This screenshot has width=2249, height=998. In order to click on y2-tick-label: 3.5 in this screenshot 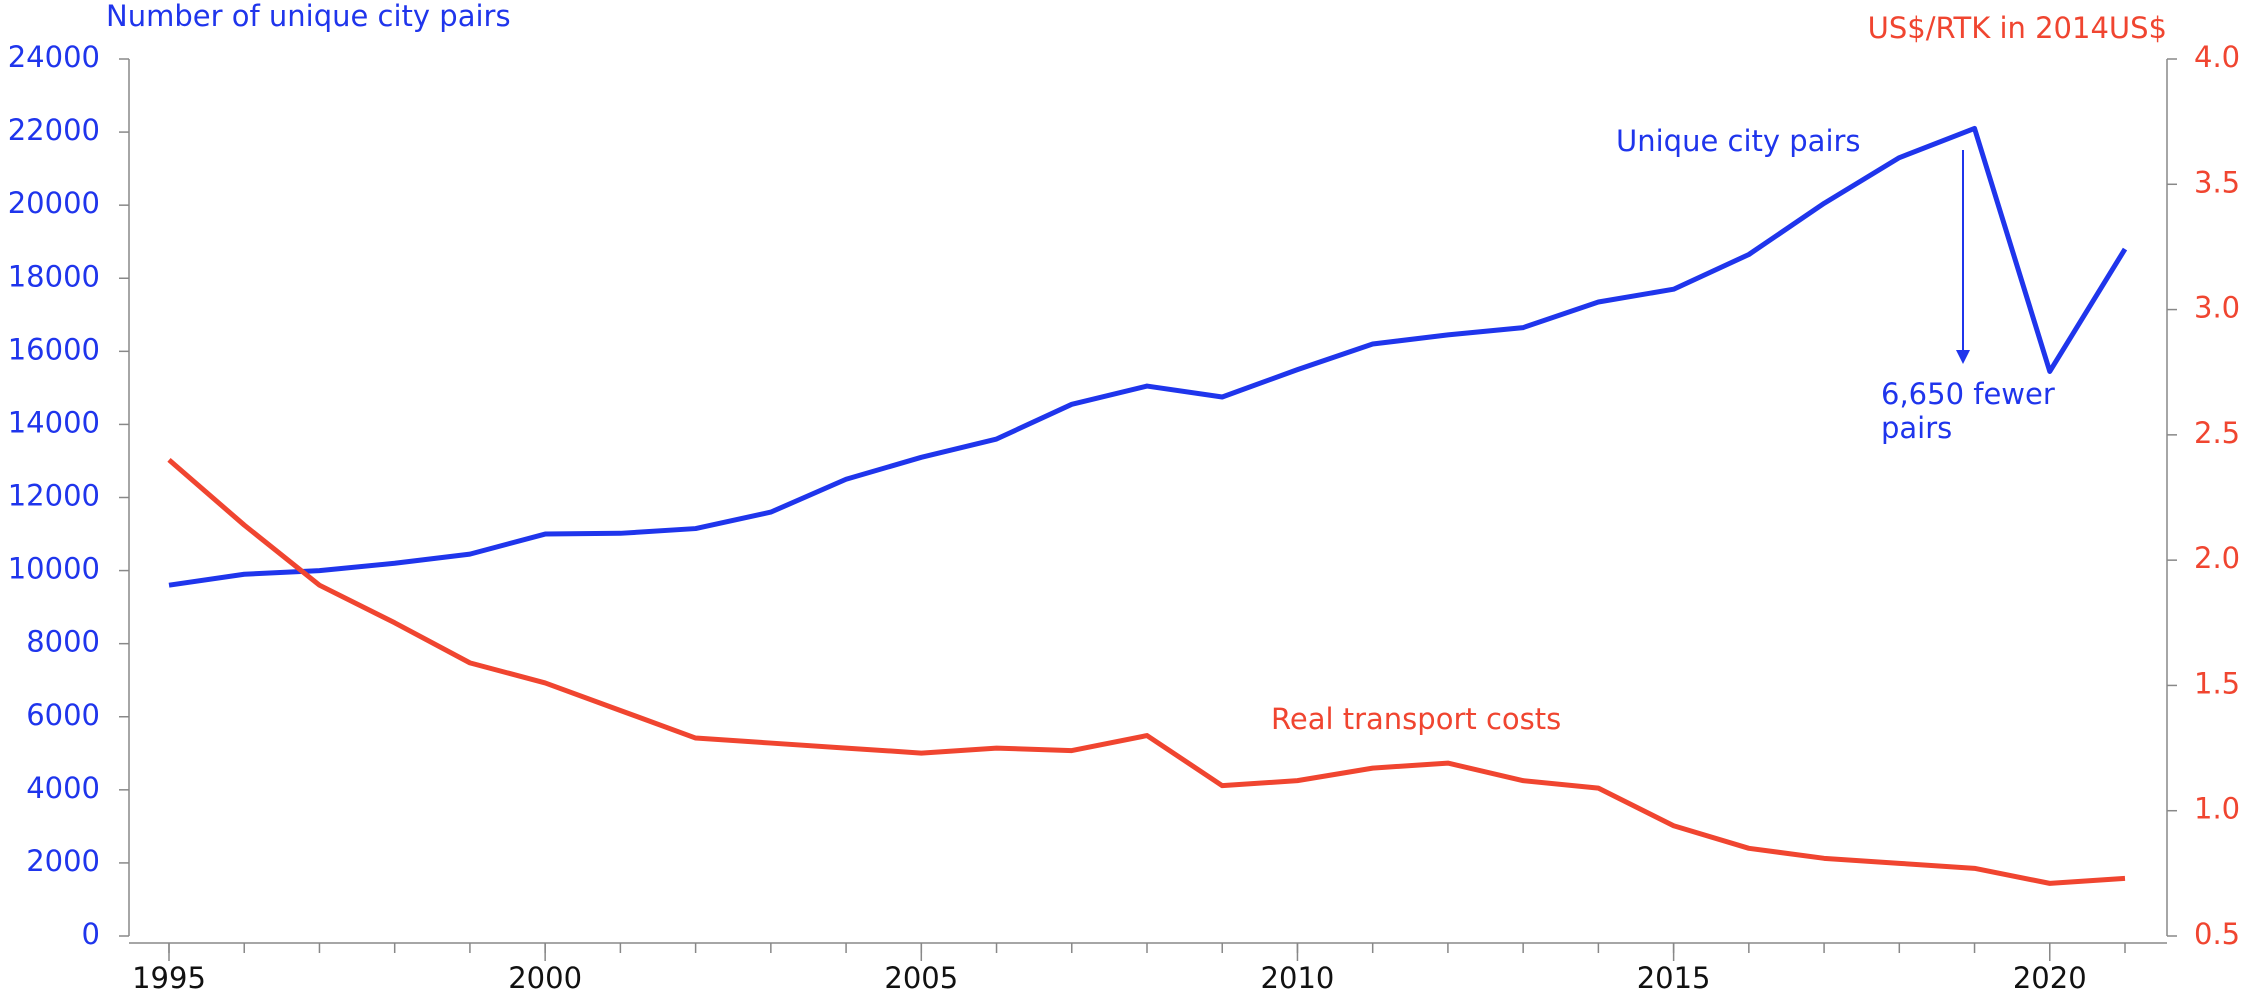, I will do `click(2217, 182)`.